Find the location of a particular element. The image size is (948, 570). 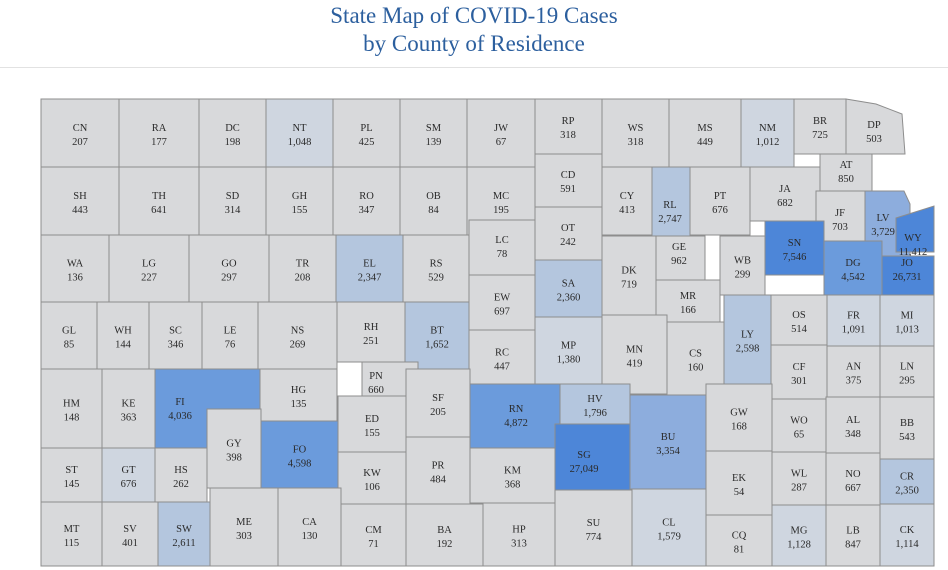

county-hm: HM 148 is located at coordinates (71, 408).